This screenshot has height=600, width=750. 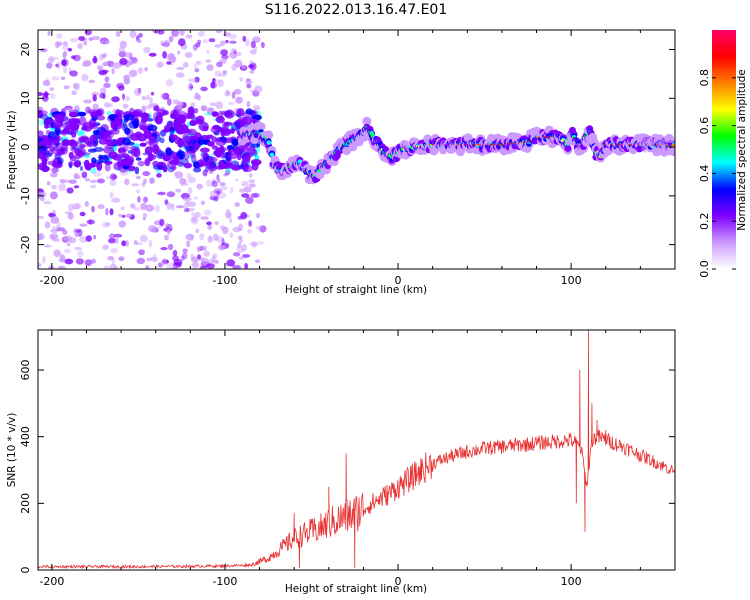 What do you see at coordinates (571, 280) in the screenshot?
I see `spectrogram-xtick-label: 100` at bounding box center [571, 280].